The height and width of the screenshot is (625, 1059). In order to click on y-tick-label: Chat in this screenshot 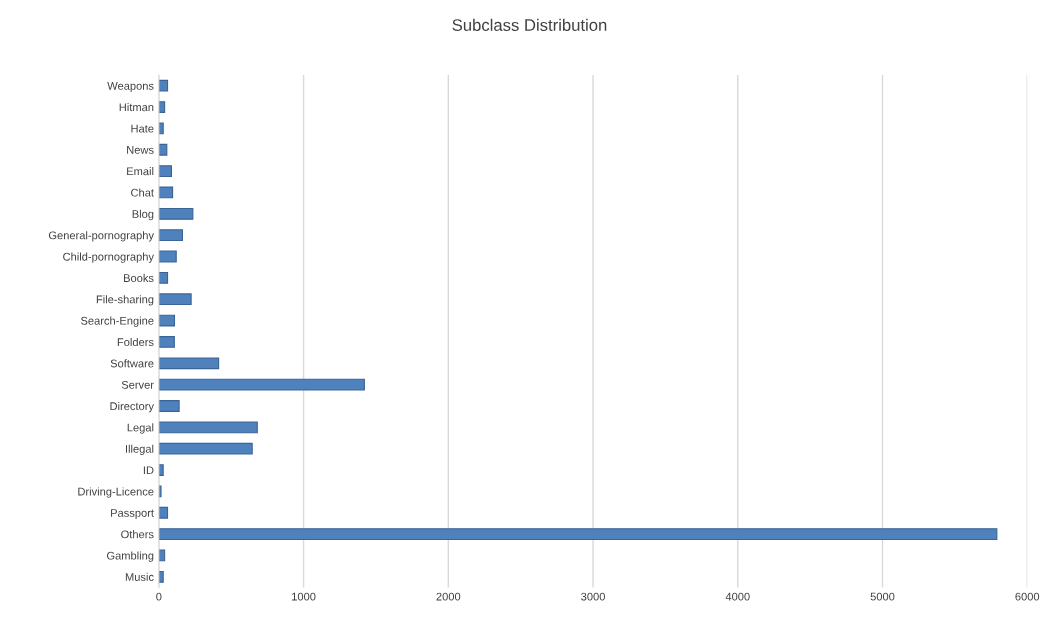, I will do `click(142, 192)`.